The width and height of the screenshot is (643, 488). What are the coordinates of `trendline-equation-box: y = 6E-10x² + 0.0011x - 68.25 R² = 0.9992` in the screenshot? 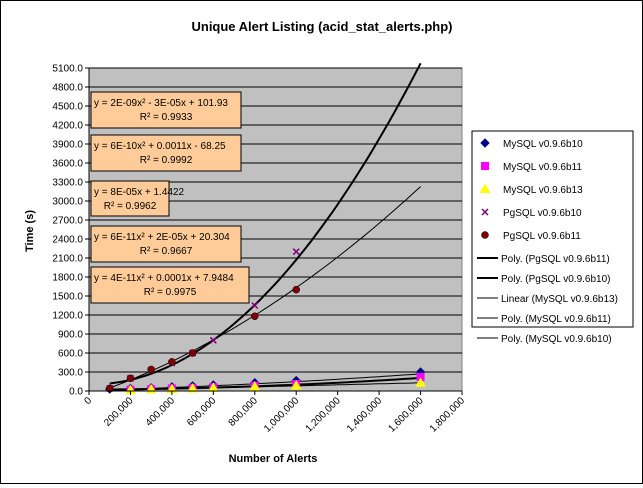 It's located at (166, 153).